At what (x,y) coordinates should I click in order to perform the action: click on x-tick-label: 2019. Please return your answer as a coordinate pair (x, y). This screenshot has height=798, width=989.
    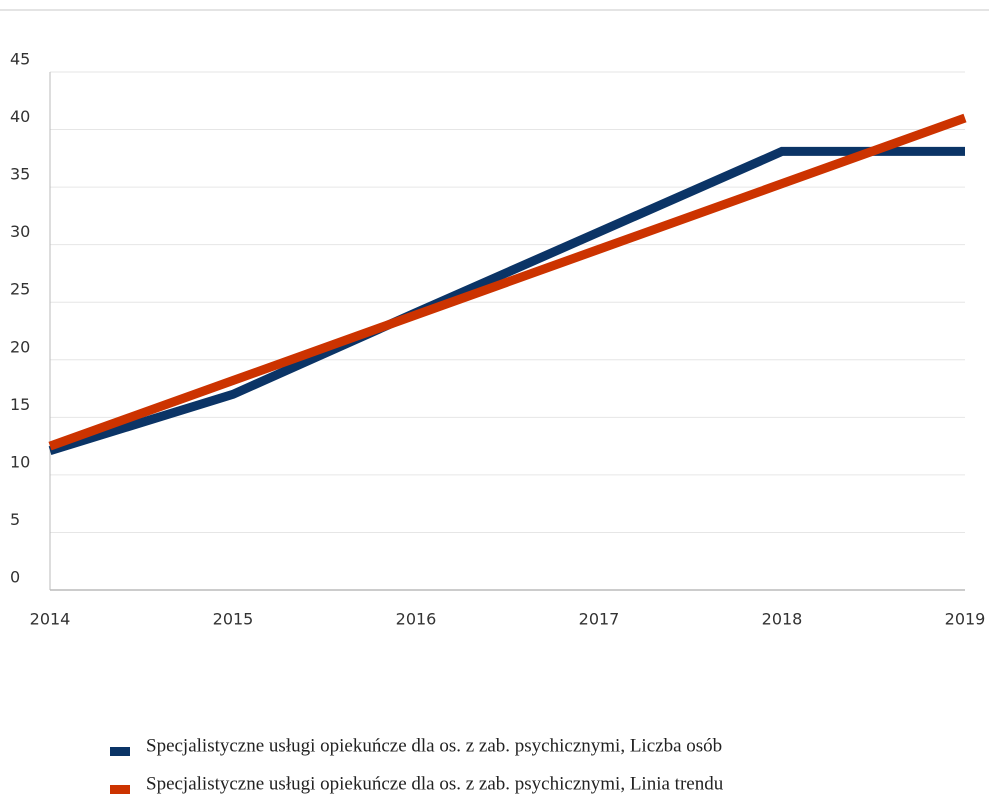
    Looking at the image, I should click on (965, 619).